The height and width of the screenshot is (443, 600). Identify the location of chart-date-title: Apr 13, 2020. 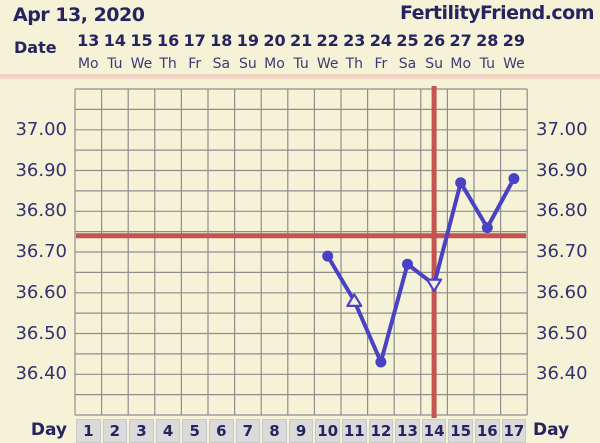
(79, 15).